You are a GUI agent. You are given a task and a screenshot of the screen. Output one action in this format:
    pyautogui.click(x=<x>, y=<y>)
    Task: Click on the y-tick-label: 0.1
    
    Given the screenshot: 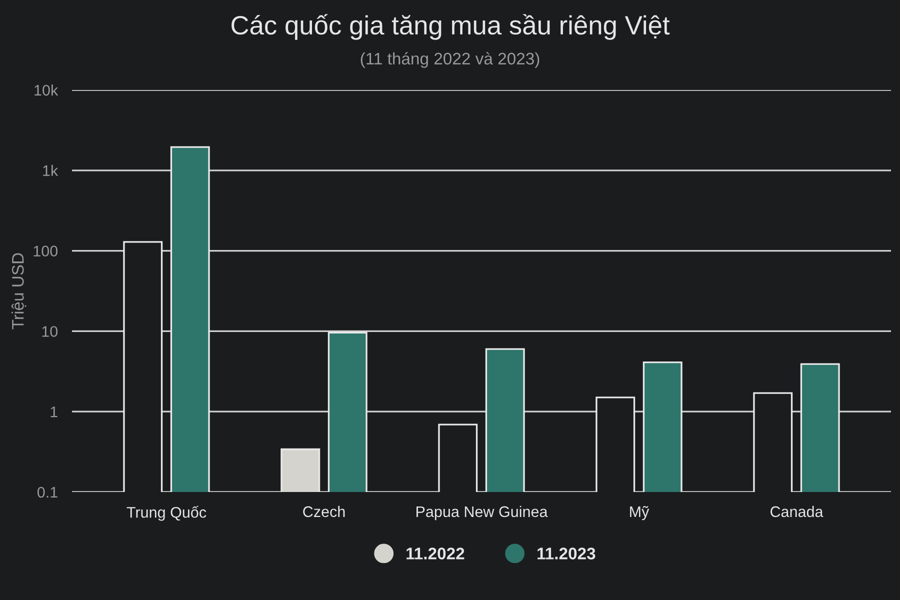 What is the action you would take?
    pyautogui.click(x=47, y=492)
    